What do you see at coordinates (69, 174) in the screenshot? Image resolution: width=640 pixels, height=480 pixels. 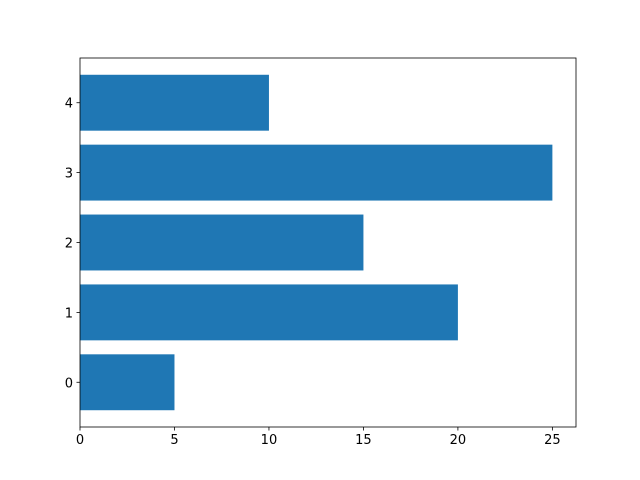 I see `y-tick-label: 3` at bounding box center [69, 174].